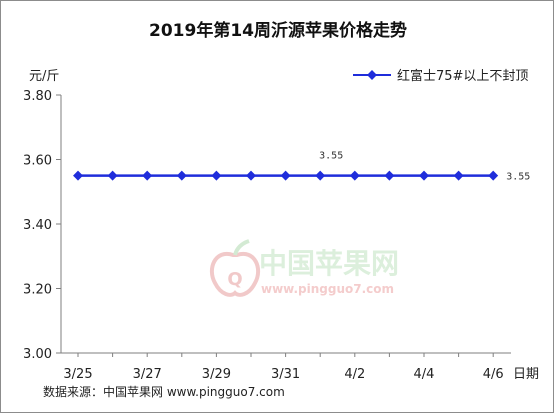 The image size is (554, 414). I want to click on y-tick-label: 3.00, so click(37, 354).